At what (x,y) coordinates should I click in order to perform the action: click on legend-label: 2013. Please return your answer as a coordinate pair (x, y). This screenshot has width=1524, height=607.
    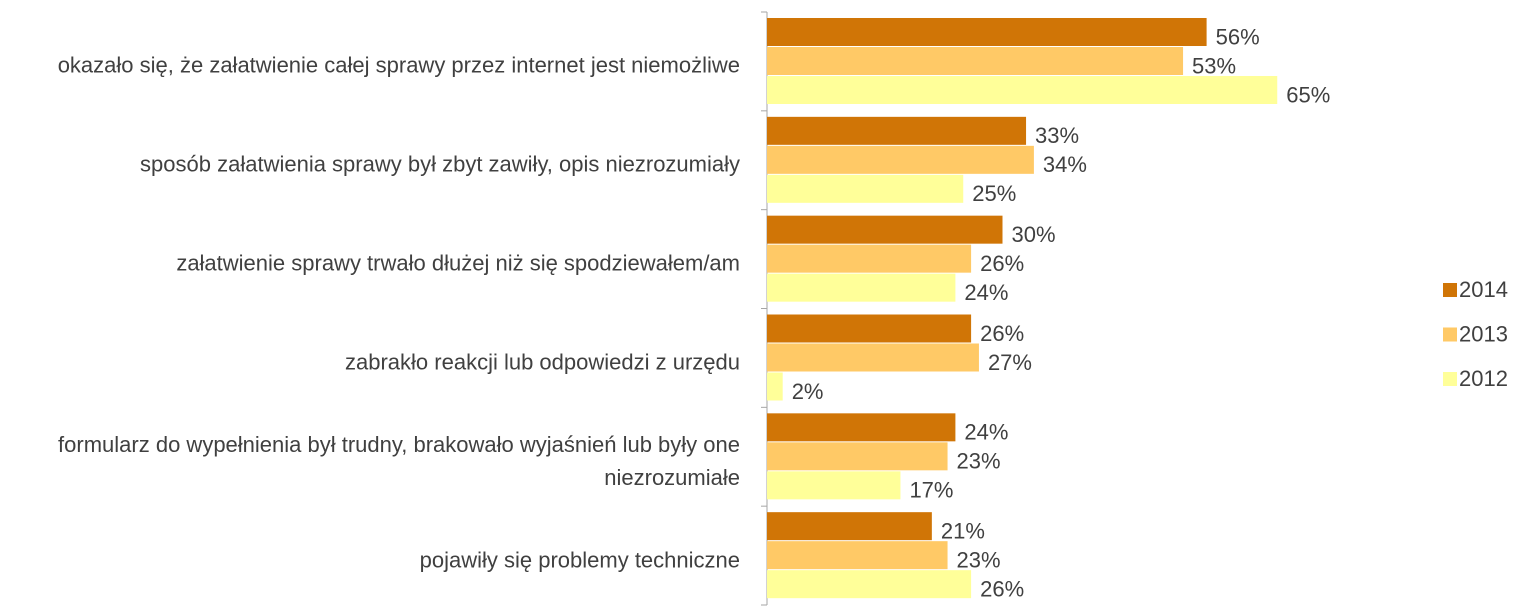
    Looking at the image, I should click on (1483, 333).